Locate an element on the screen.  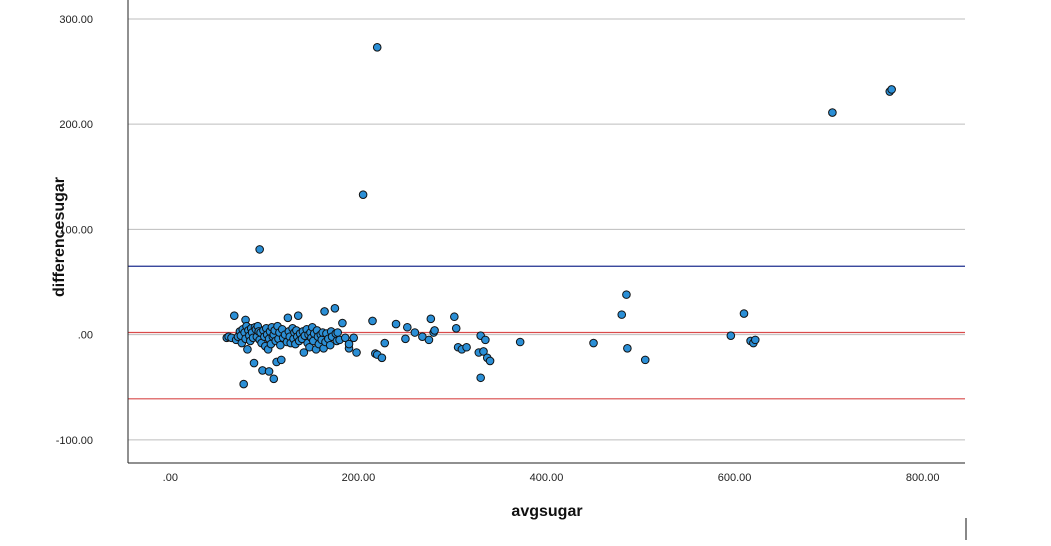
y-tick-label: -100.00 is located at coordinates (74, 441).